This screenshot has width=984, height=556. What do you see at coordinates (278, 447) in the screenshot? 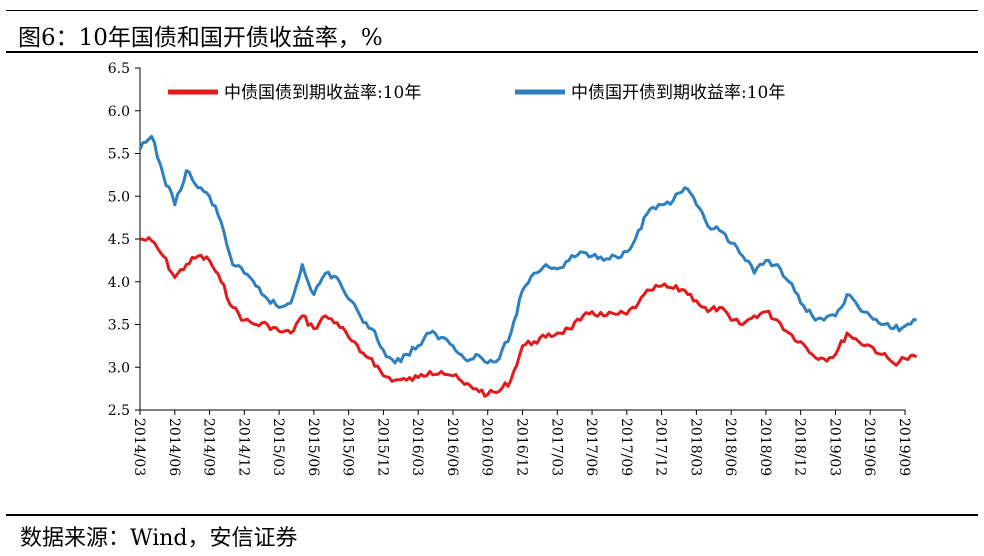
I see `x-tick-label: 2015/03` at bounding box center [278, 447].